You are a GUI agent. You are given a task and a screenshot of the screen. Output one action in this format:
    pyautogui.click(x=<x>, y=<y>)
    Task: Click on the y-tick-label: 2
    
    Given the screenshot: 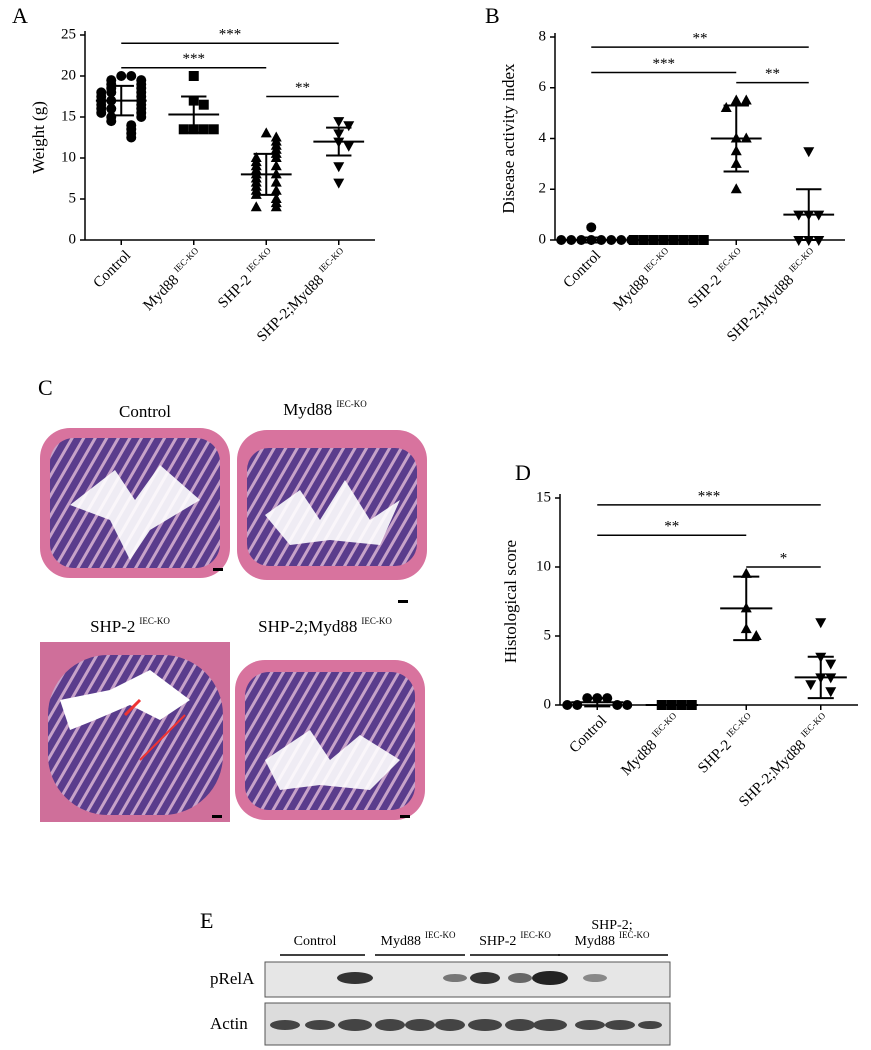 What is the action you would take?
    pyautogui.click(x=543, y=189)
    